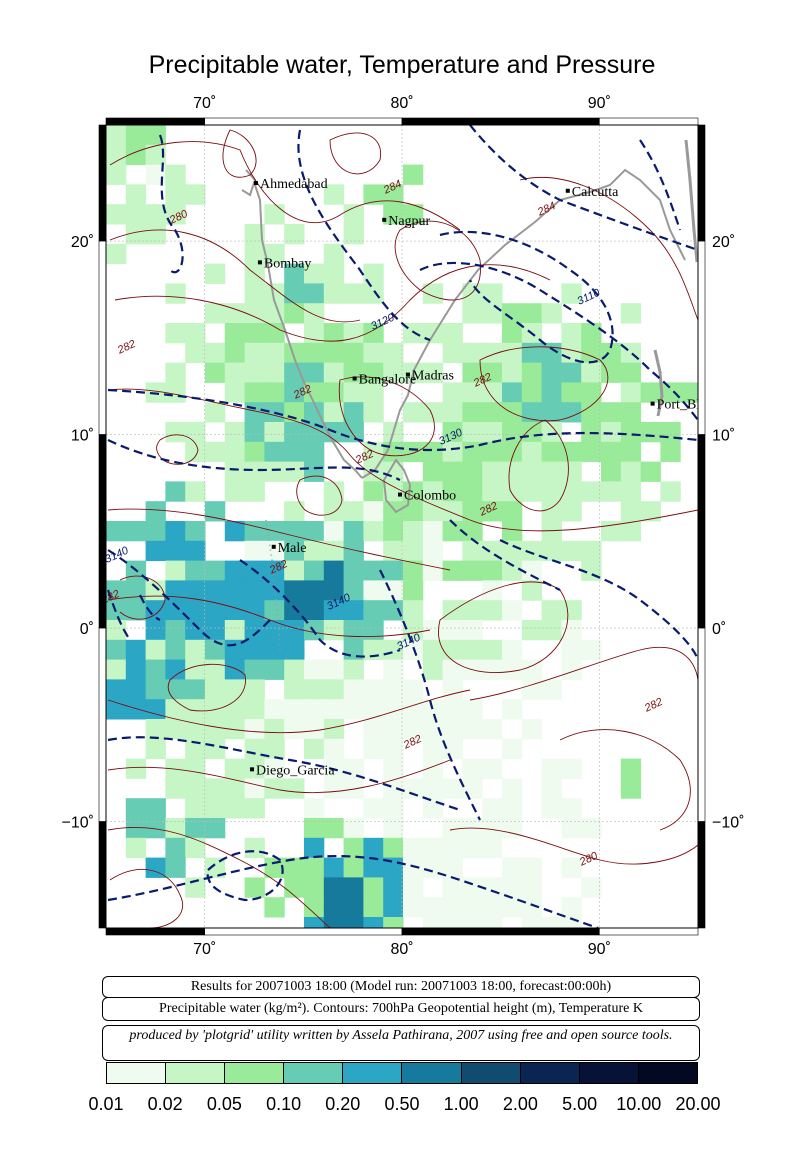  I want to click on colorbar-label: 1.00, so click(461, 1104).